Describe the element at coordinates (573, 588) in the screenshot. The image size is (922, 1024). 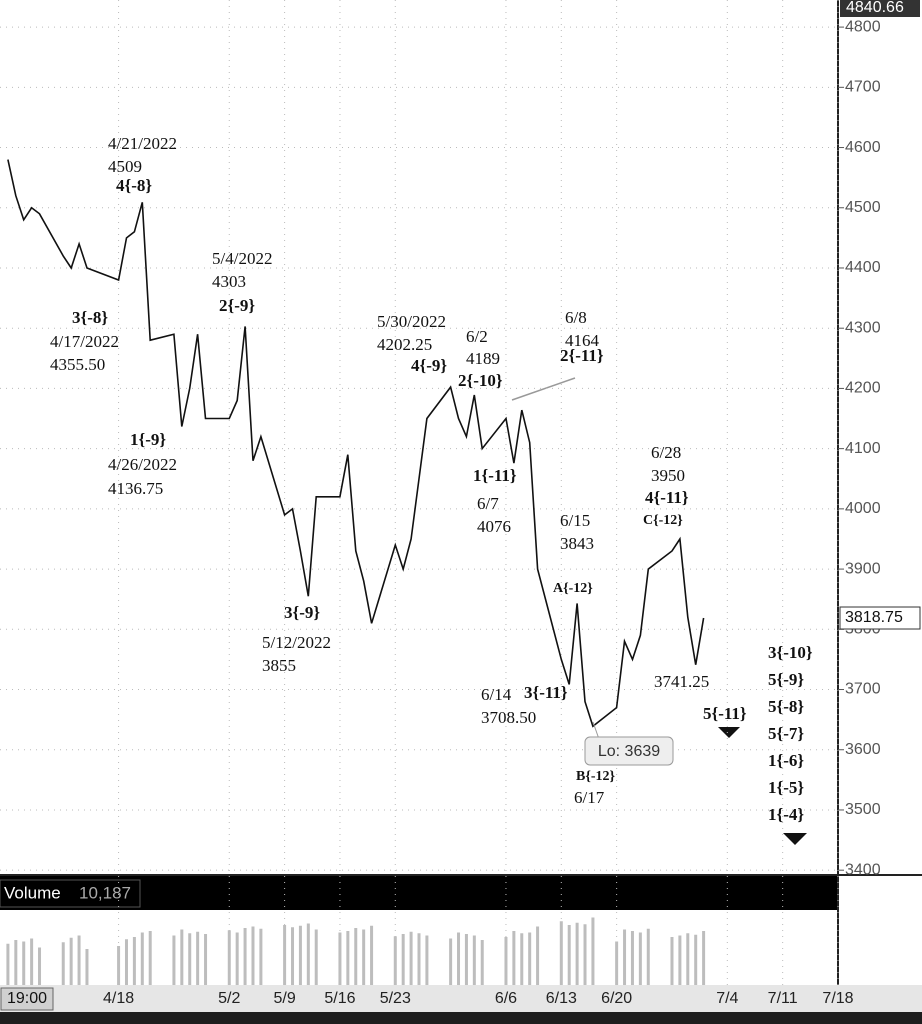
I see `annotation: A{-12}` at that location.